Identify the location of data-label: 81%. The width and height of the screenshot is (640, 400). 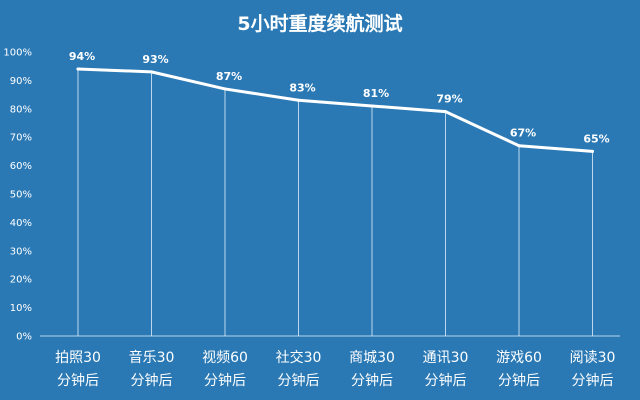
(376, 93).